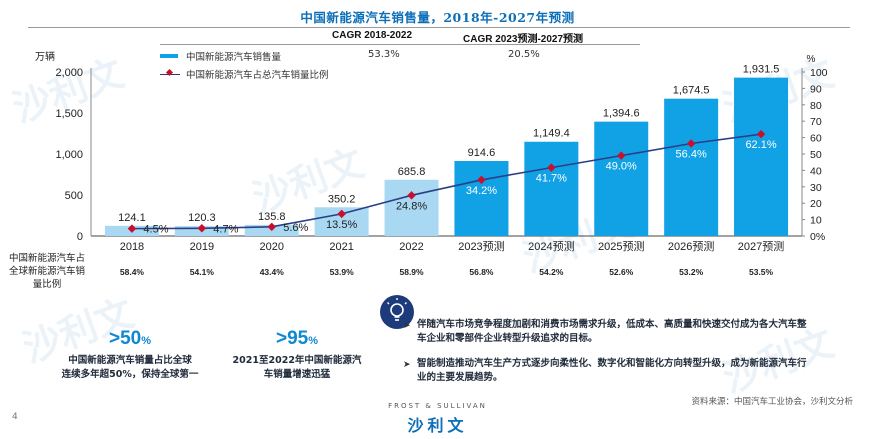 Image resolution: width=875 pixels, height=439 pixels. I want to click on share-value: 53.2%, so click(691, 272).